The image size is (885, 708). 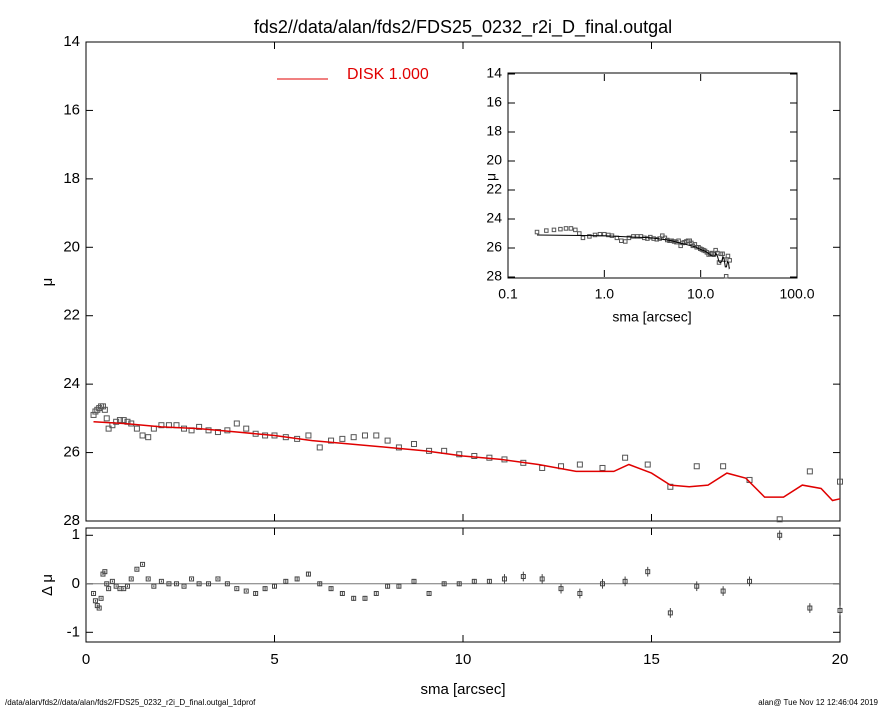 I want to click on model-line, so click(x=467, y=461).